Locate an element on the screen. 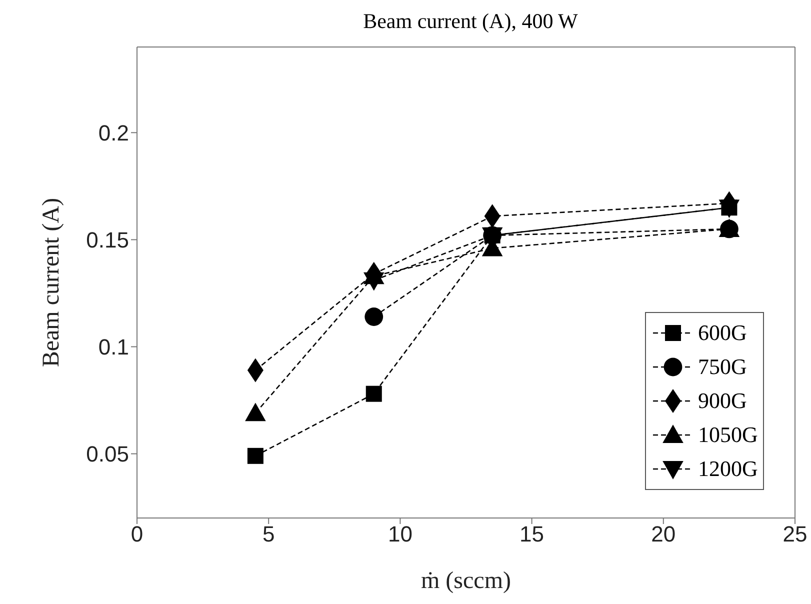  legend-label: 900G is located at coordinates (722, 401).